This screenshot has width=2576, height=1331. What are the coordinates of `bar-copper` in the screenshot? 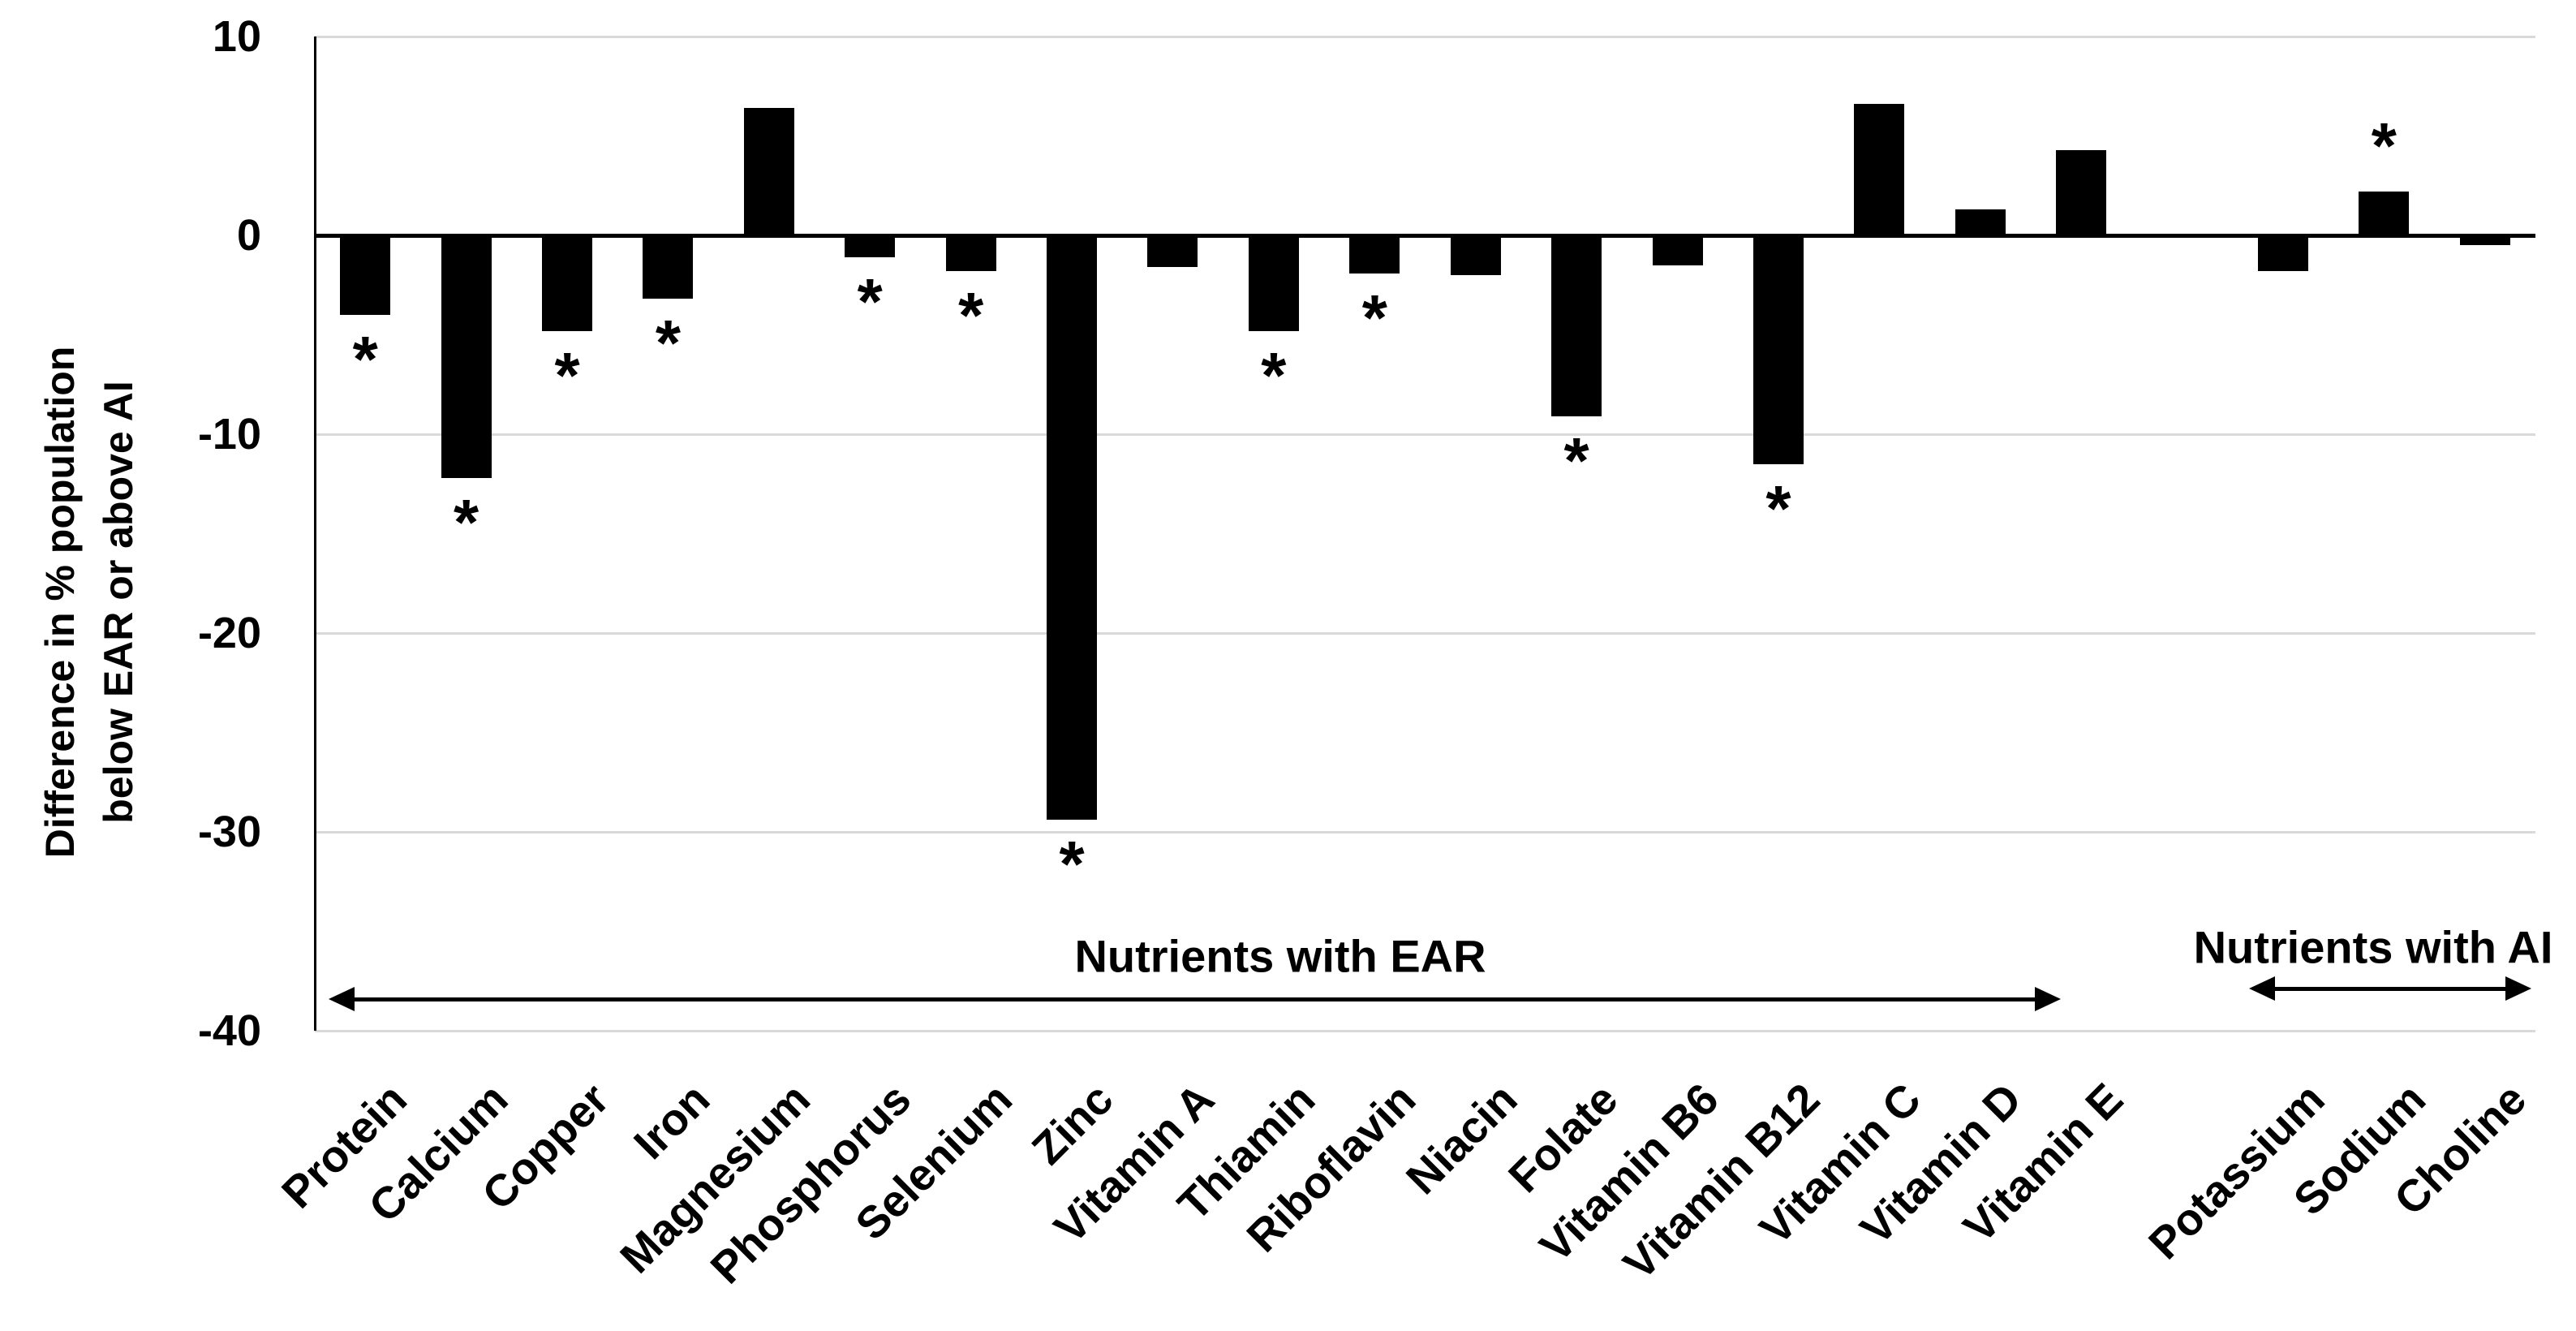 It's located at (567, 283).